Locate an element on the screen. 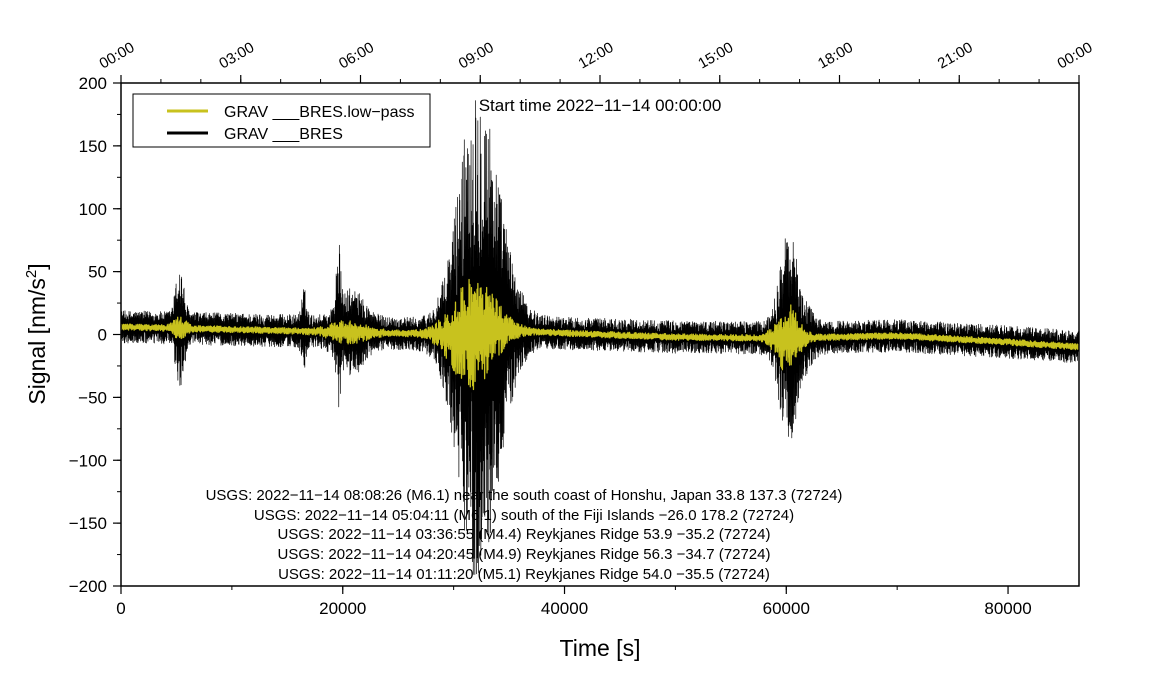 This screenshot has width=1151, height=700. x-axis-title: Time [s] is located at coordinates (600, 648).